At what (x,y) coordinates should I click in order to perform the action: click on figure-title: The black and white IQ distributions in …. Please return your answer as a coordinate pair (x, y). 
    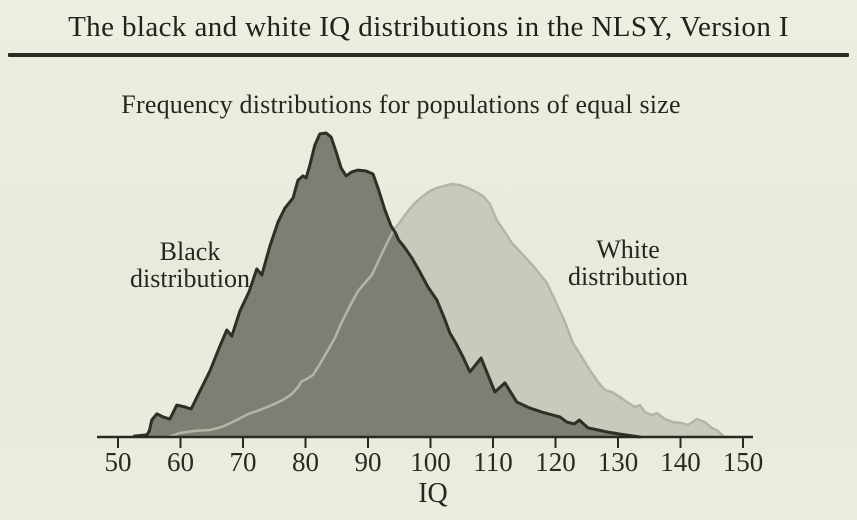
    Looking at the image, I should click on (428, 27).